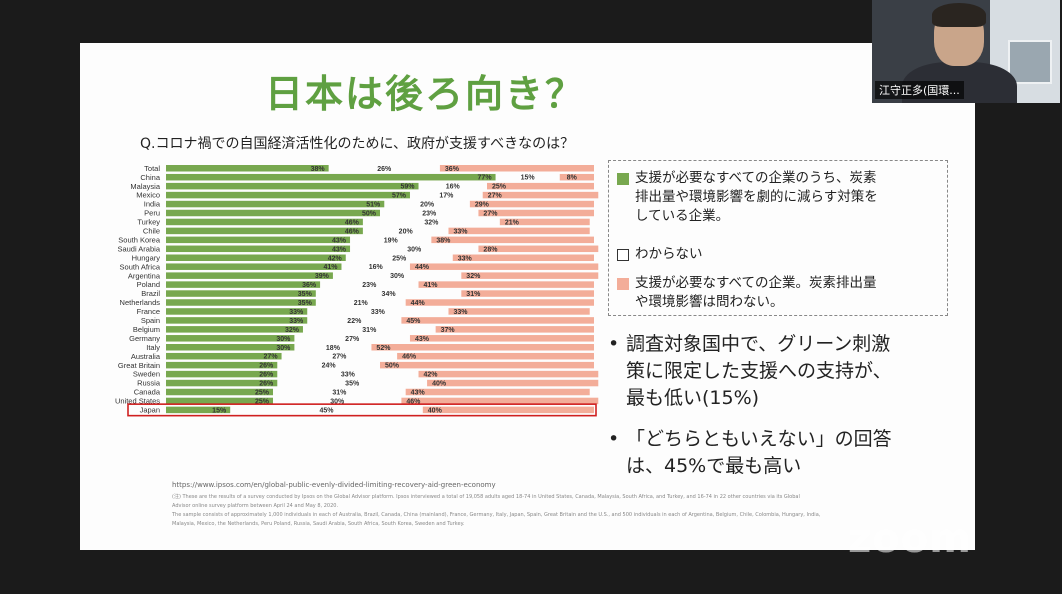 This screenshot has height=594, width=1062. What do you see at coordinates (145, 186) in the screenshot?
I see `category-label: Malaysia` at bounding box center [145, 186].